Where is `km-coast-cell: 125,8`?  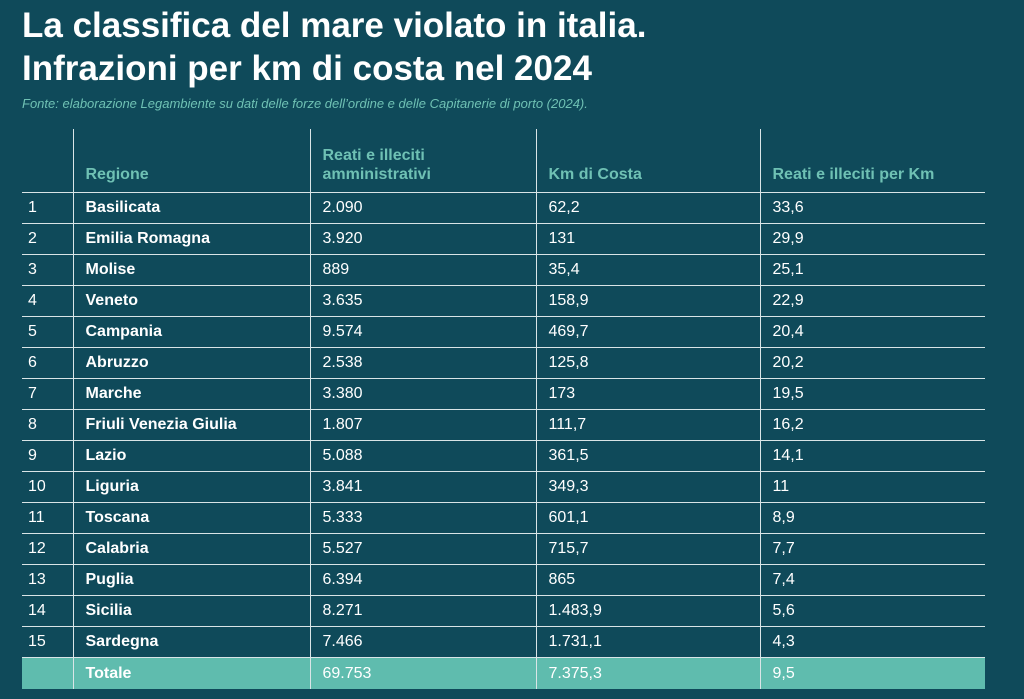
km-coast-cell: 125,8 is located at coordinates (647, 363).